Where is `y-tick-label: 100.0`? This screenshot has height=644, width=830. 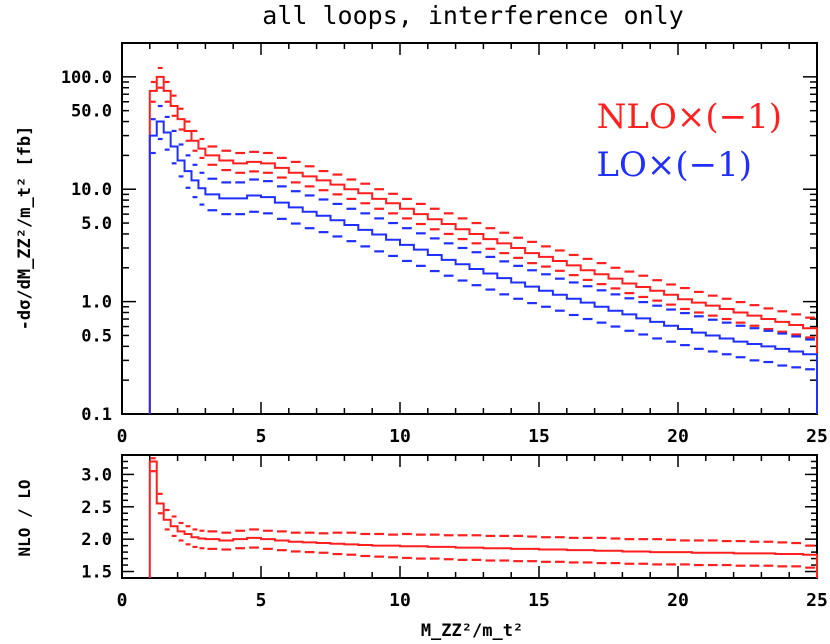
y-tick-label: 100.0 is located at coordinates (86, 78).